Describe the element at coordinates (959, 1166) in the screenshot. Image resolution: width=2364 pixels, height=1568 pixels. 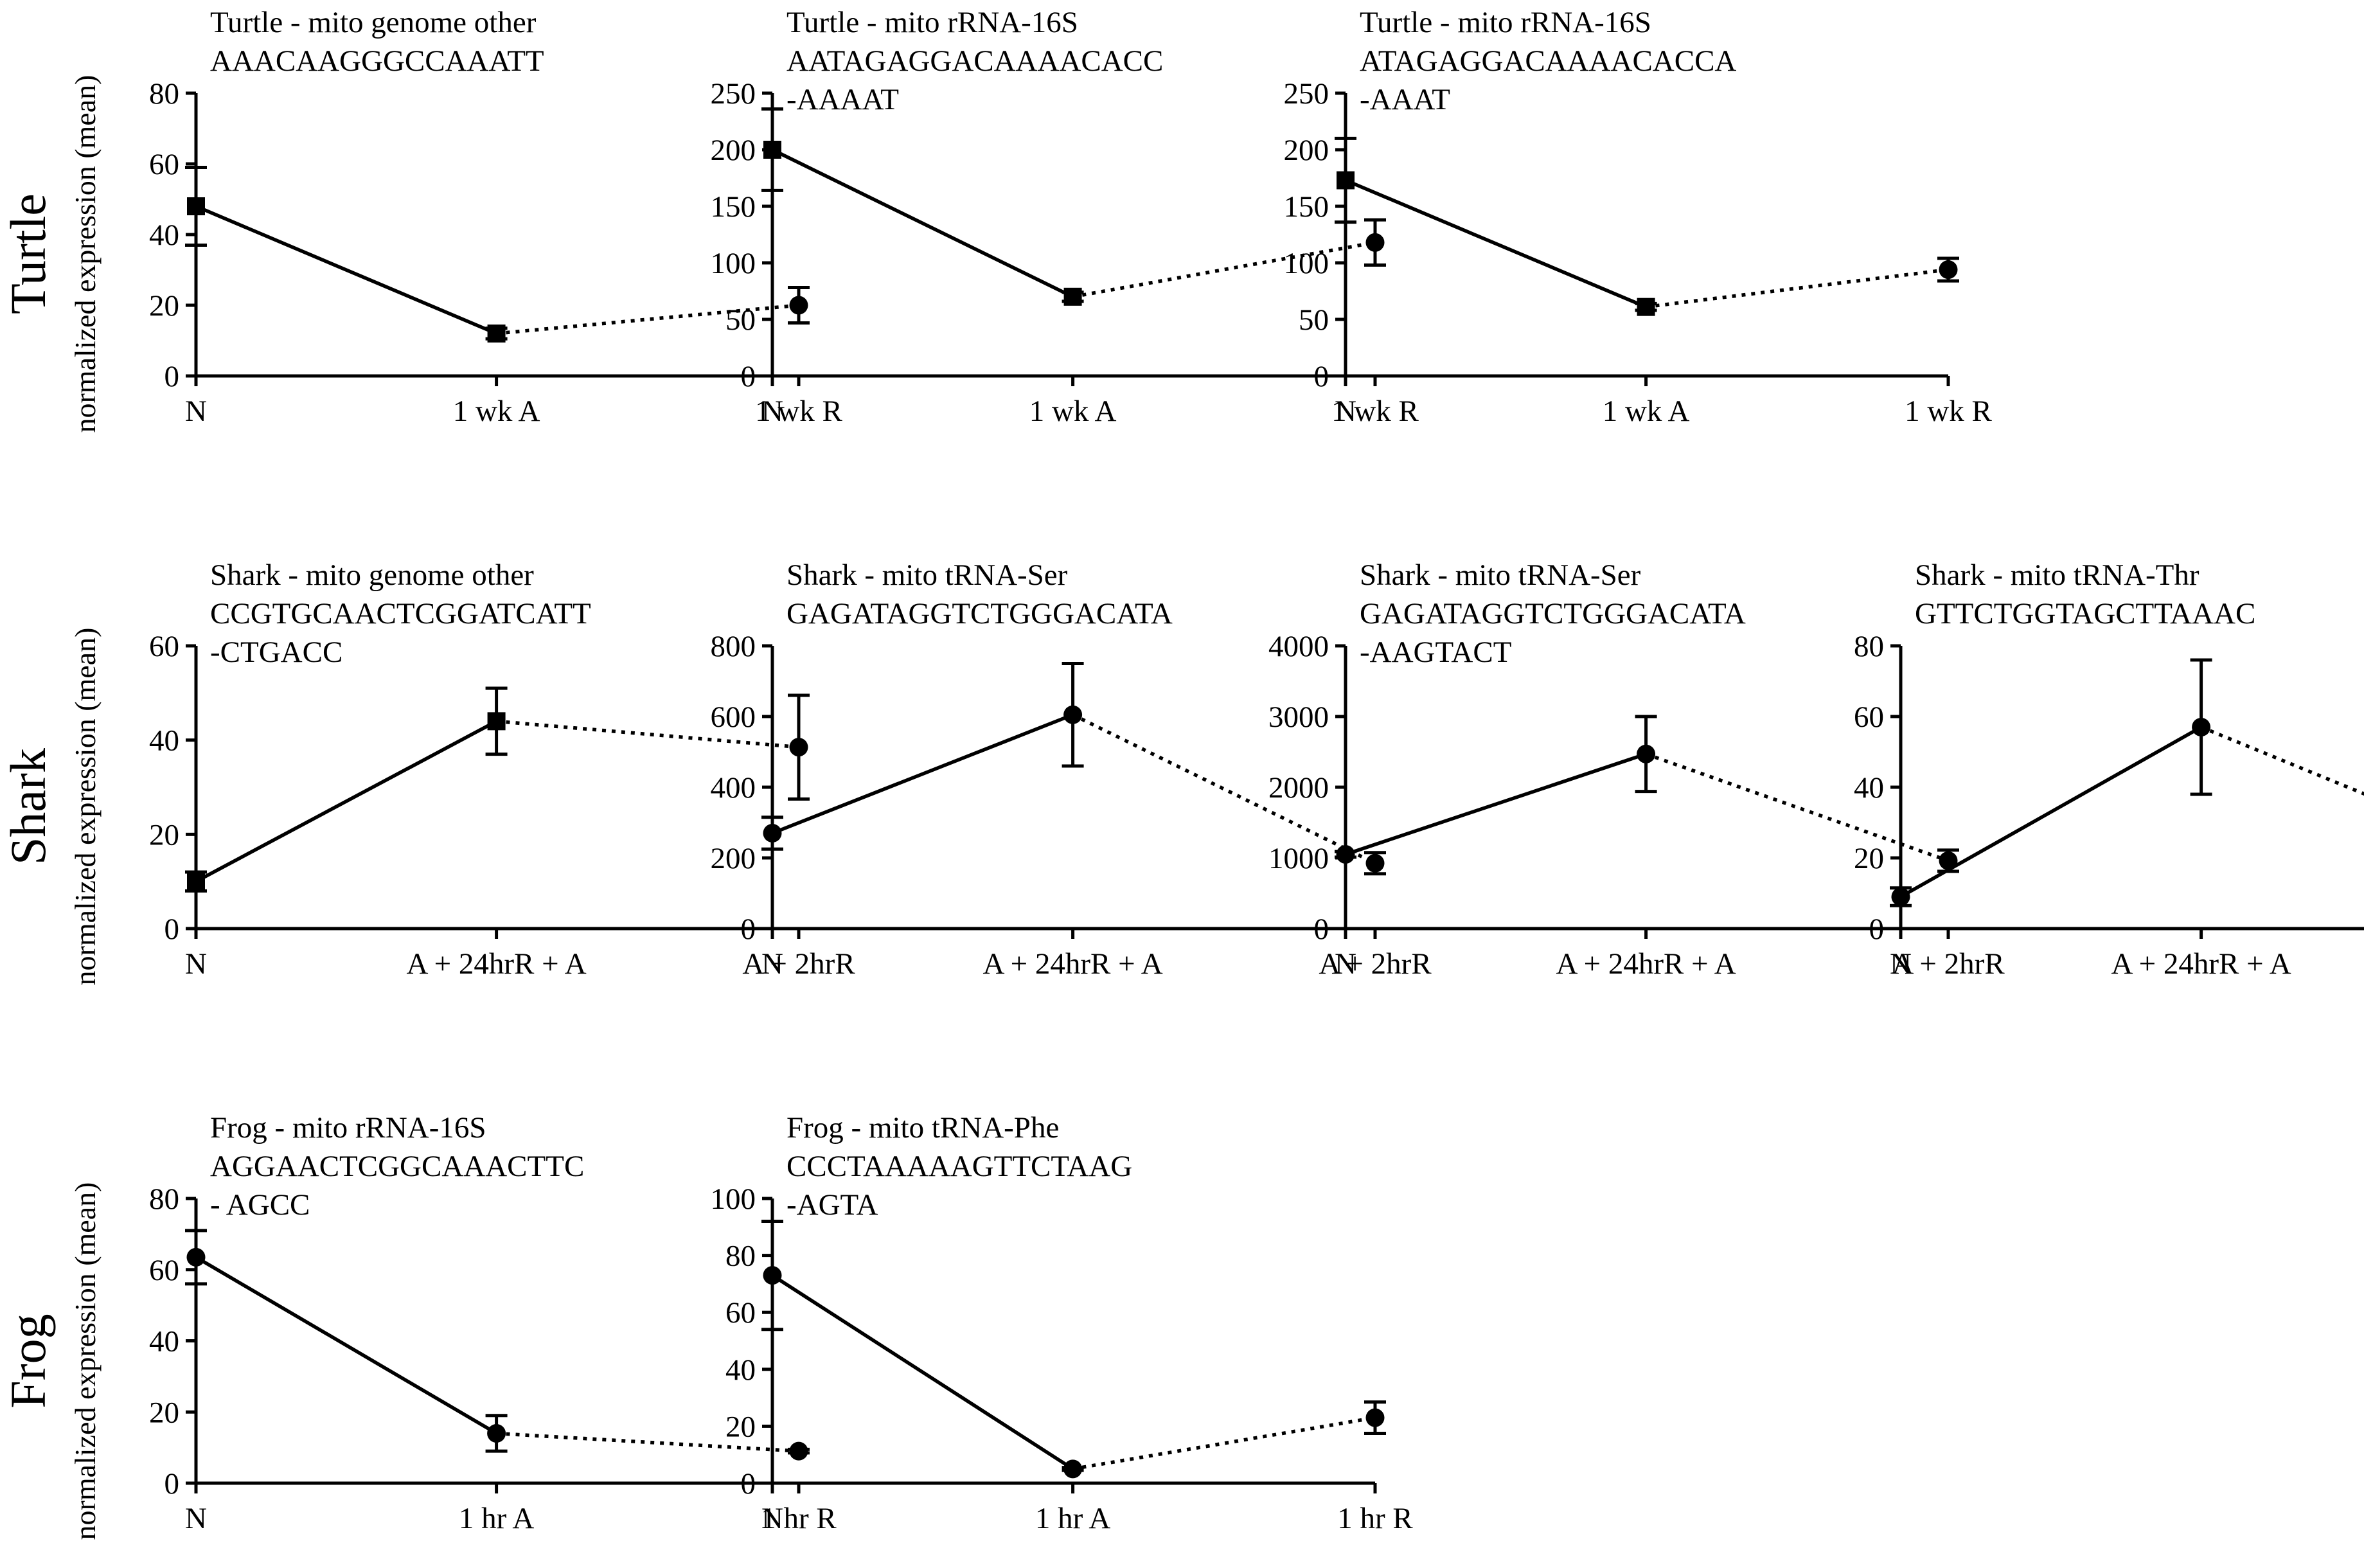
I see `panel-title-line: CCCTAAAAAGTTCTAAG` at that location.